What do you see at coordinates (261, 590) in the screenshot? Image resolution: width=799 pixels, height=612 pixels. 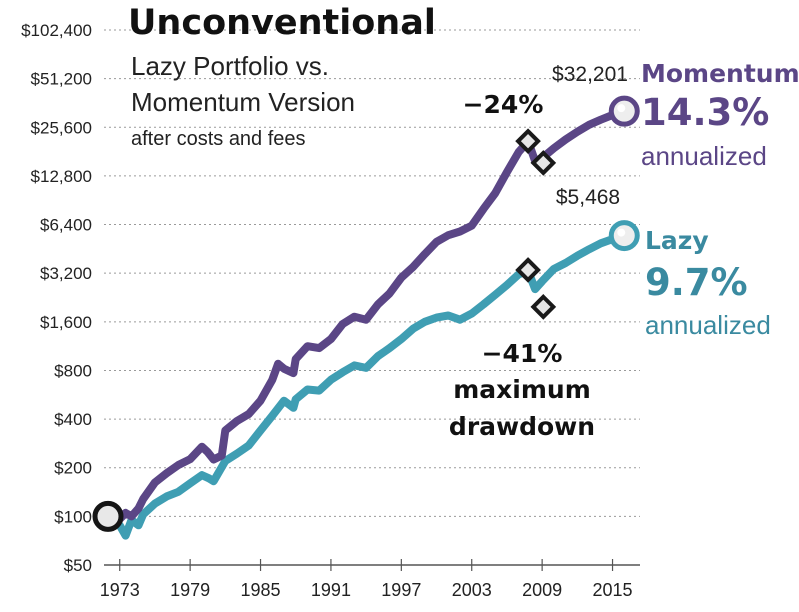 I see `x-tick-label: 1985` at bounding box center [261, 590].